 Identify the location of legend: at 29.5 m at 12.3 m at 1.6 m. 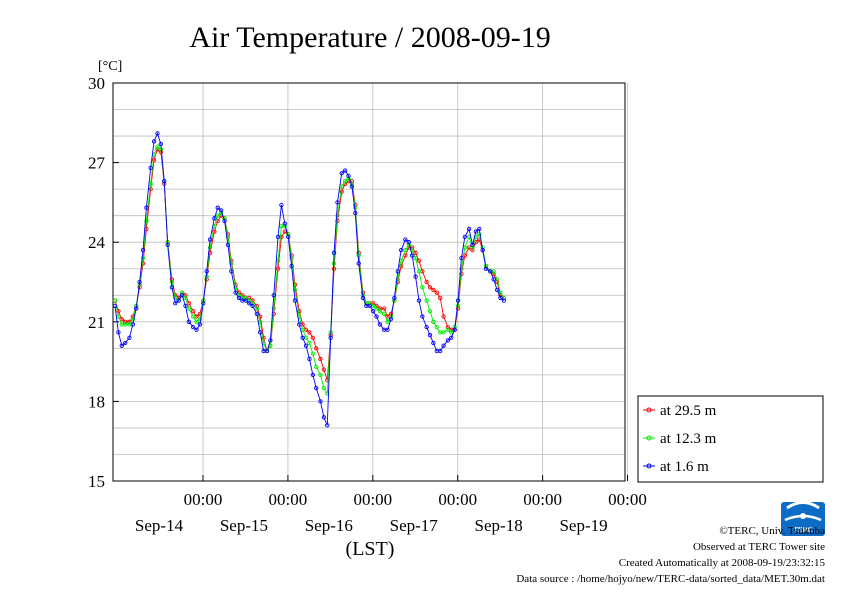
(680, 439).